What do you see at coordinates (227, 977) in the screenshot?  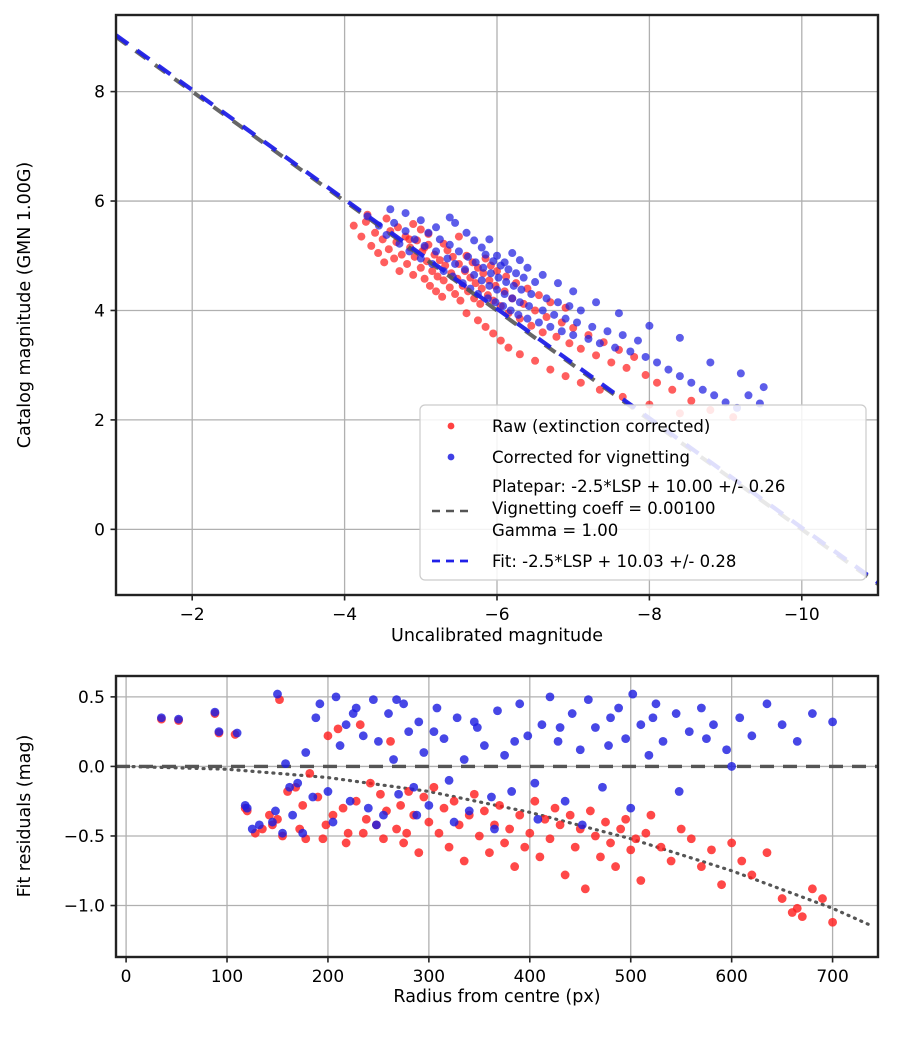 I see `tick-label-x: 100` at bounding box center [227, 977].